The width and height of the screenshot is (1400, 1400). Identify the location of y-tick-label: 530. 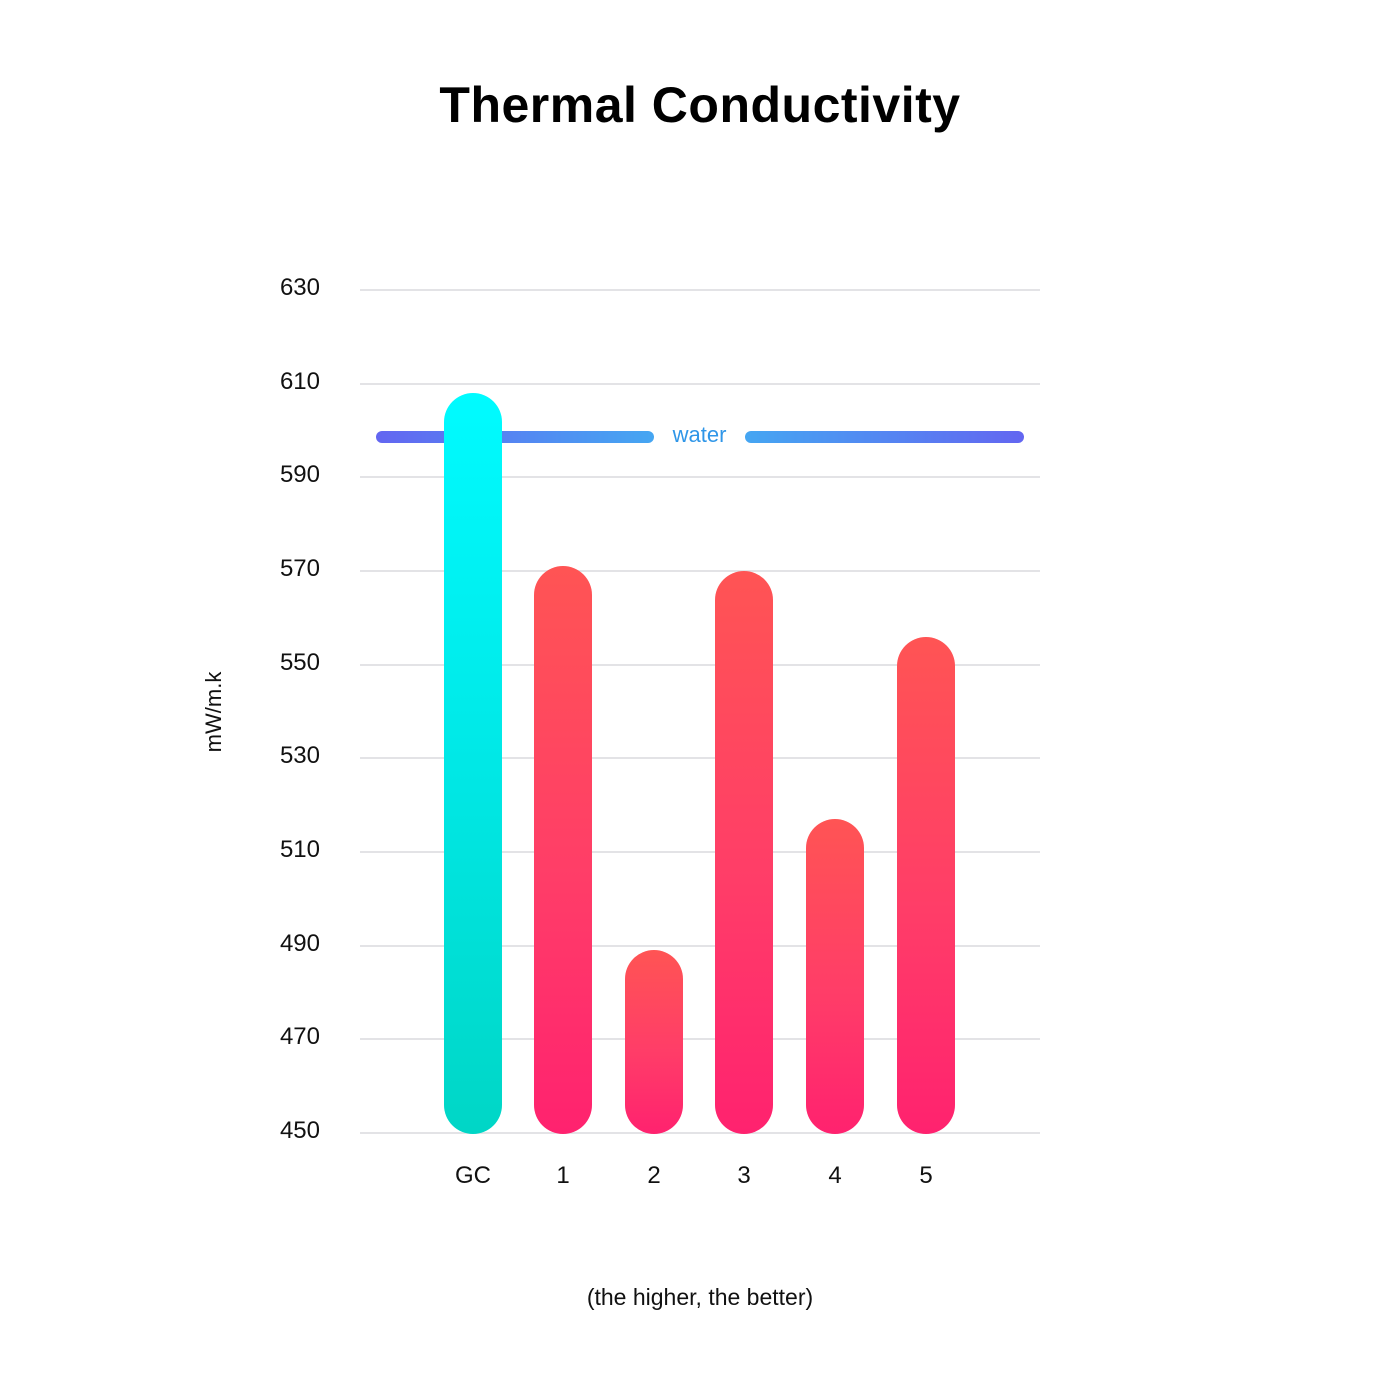
(299, 756).